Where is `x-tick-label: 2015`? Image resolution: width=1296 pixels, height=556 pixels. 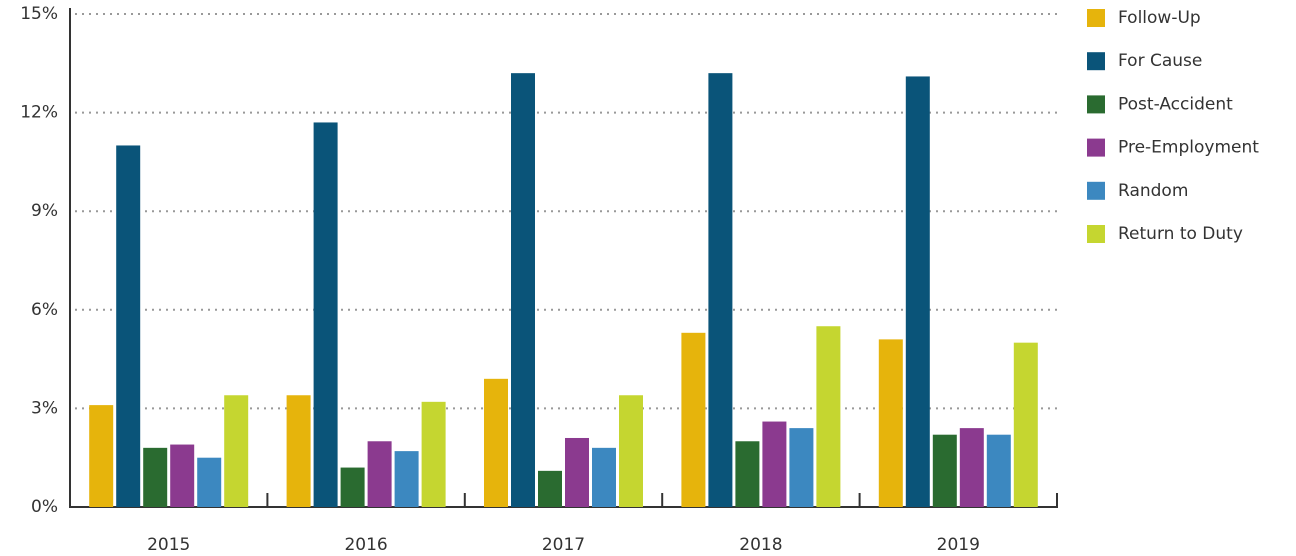 x-tick-label: 2015 is located at coordinates (168, 545).